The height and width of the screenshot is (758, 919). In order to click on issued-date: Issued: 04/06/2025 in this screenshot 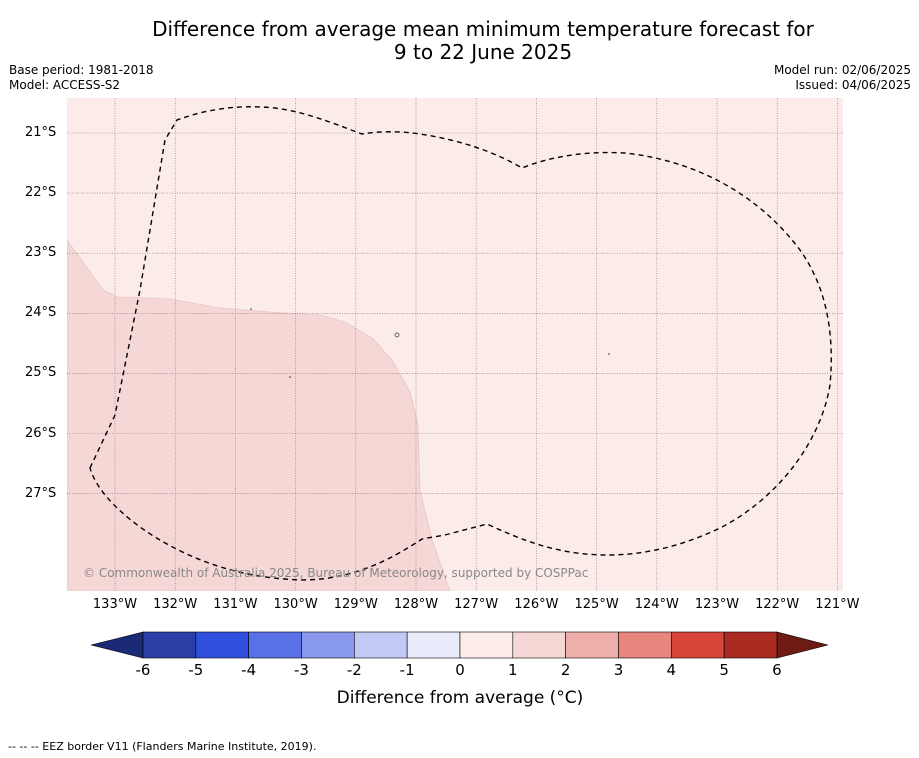, I will do `click(853, 85)`.